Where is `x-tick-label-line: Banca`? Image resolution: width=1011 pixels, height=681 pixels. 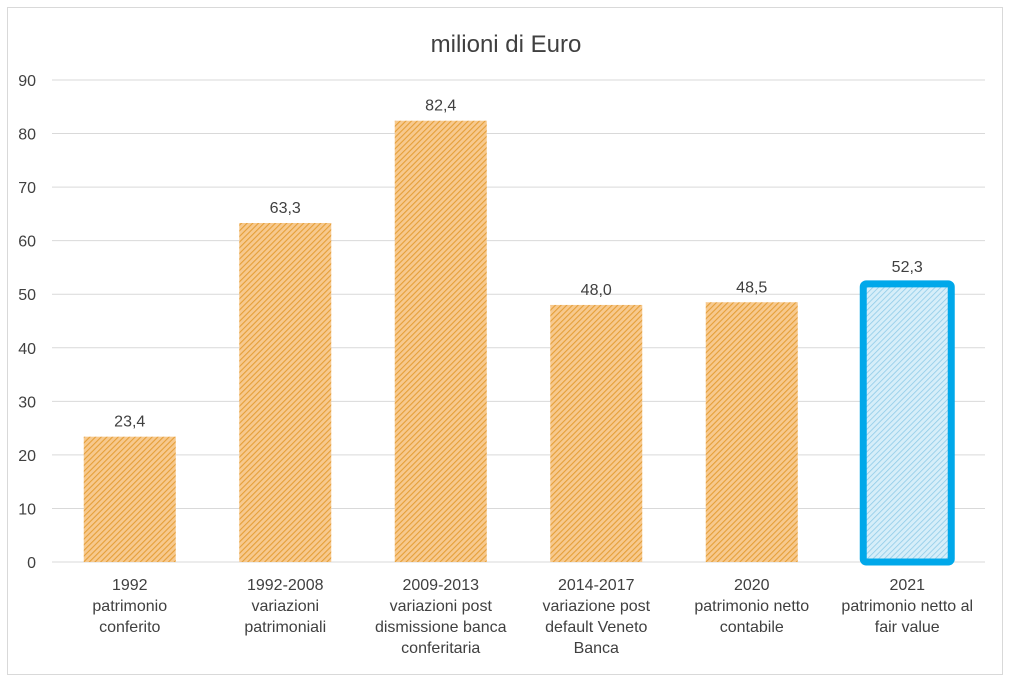 x-tick-label-line: Banca is located at coordinates (596, 648).